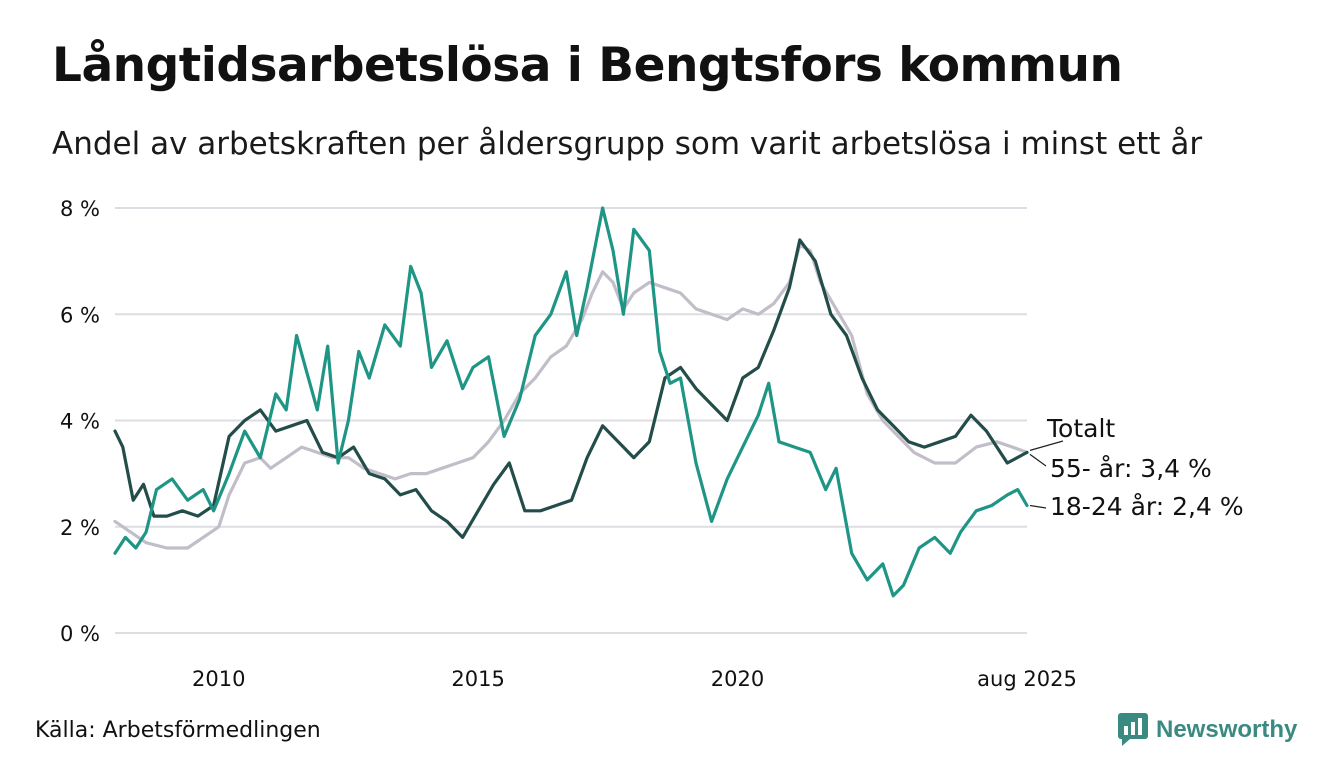  I want to click on series-labels: Totalt 55- år: 3,4 % 18-24 år: 2,4 %, so click(1136, 467).